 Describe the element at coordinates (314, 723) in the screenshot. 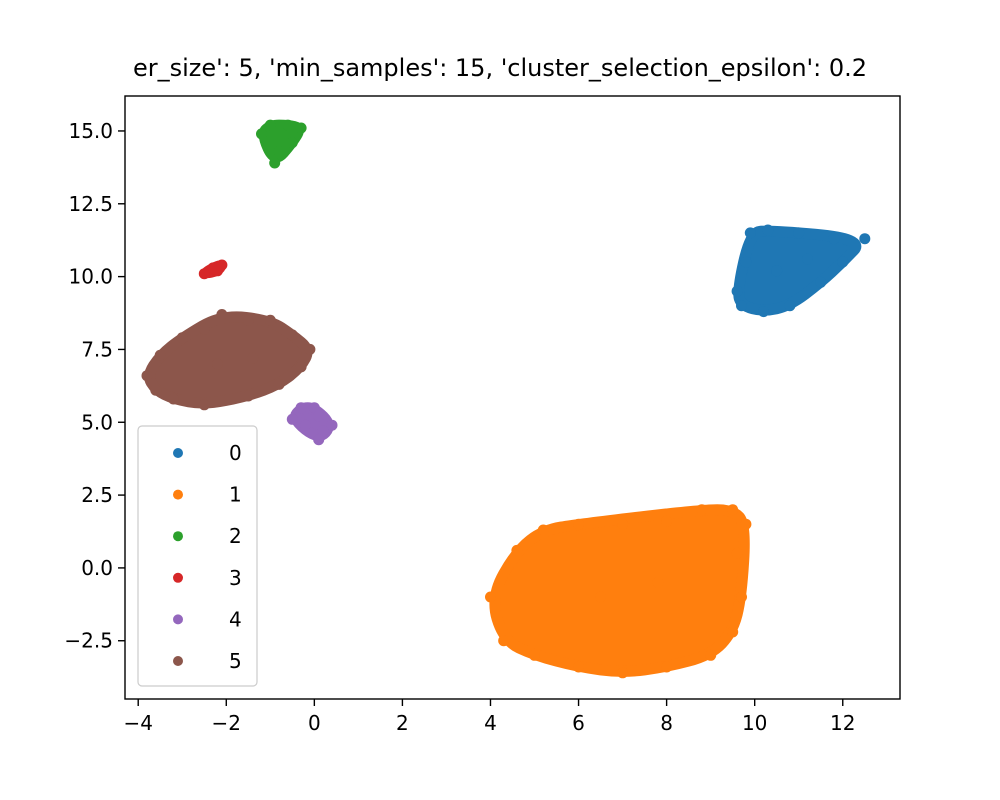

I see `x-tick-label: 0` at that location.